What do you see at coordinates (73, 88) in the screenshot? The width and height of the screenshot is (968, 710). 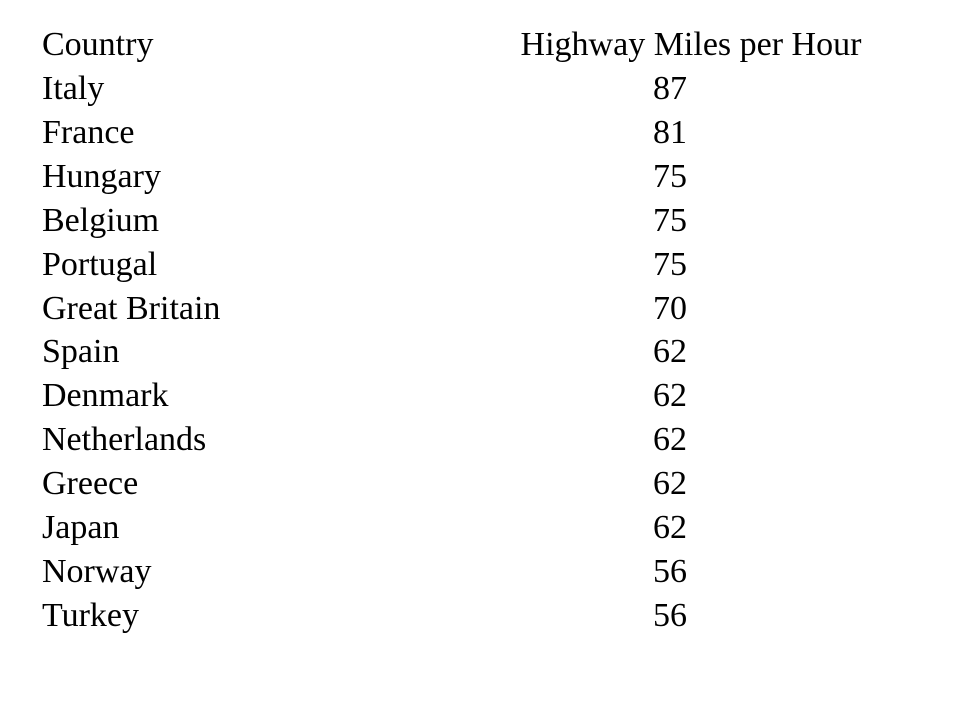 I see `country-cell: Italy` at bounding box center [73, 88].